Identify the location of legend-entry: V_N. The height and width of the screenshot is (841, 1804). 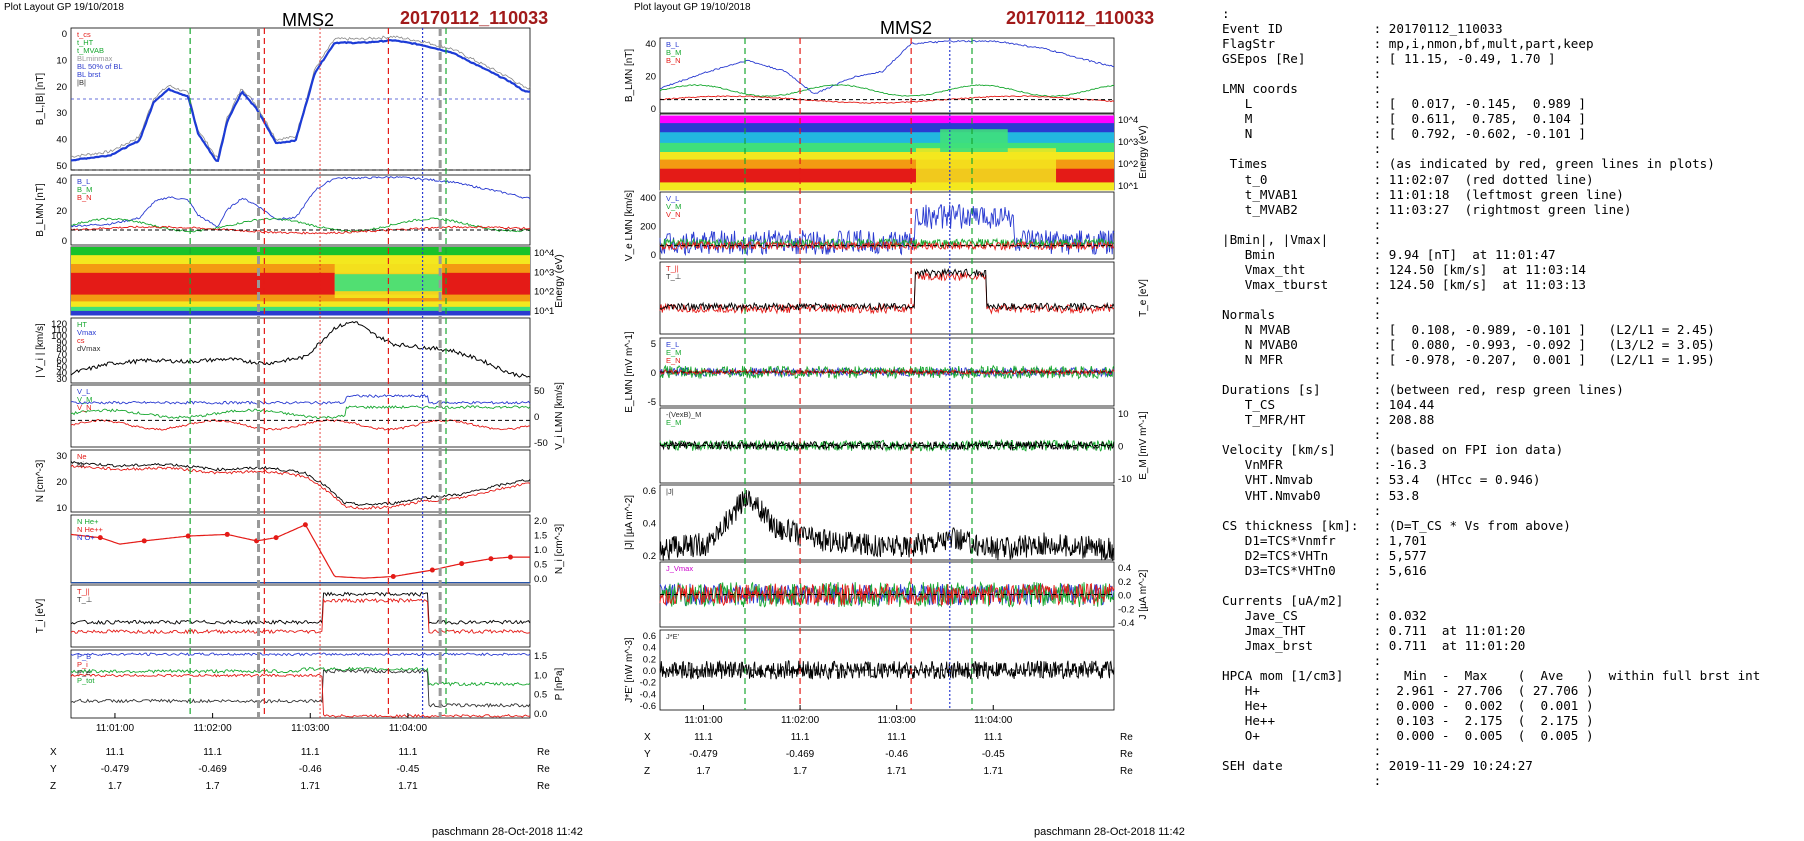
(673, 214).